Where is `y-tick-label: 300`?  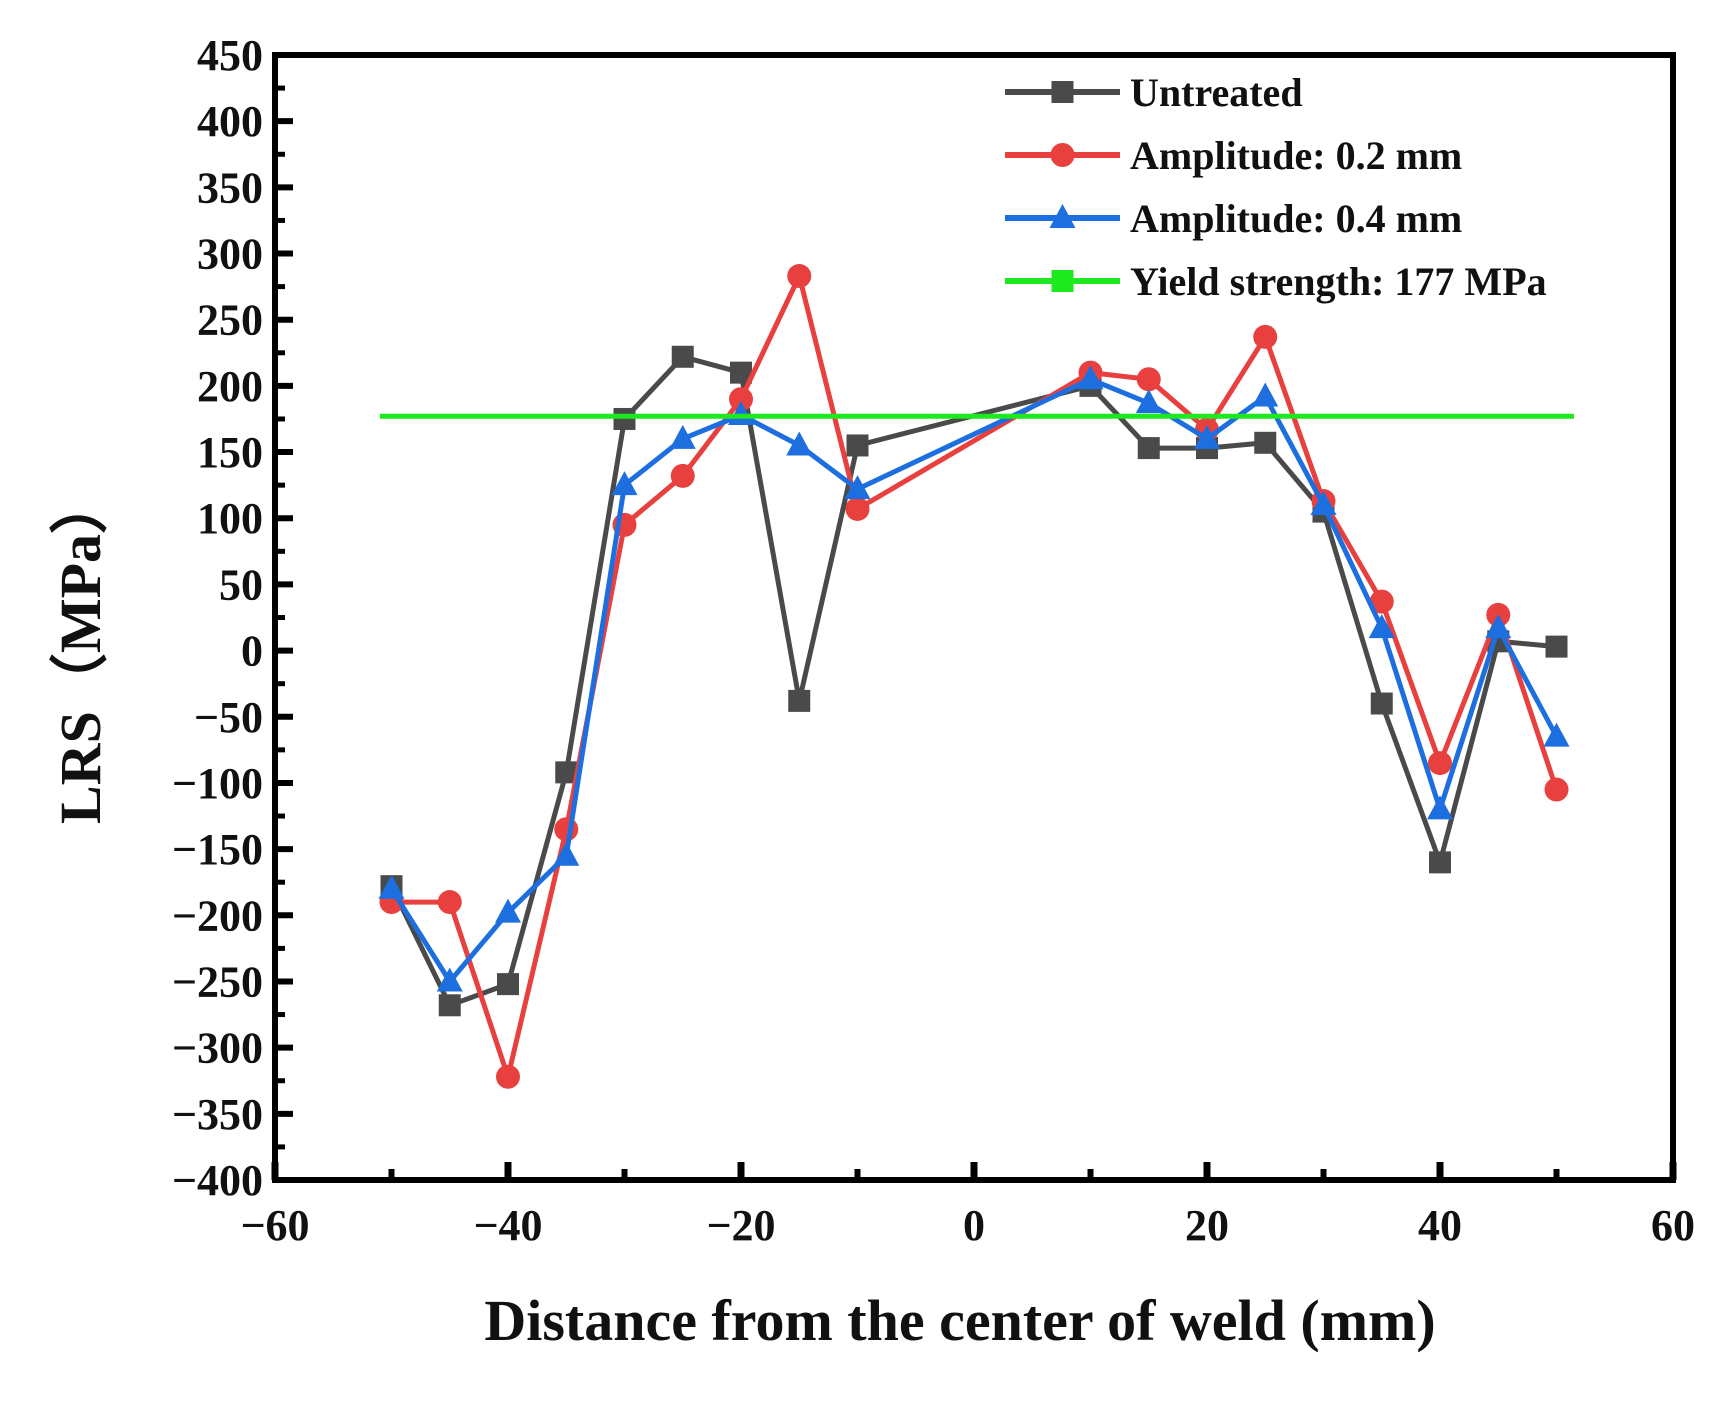
y-tick-label: 300 is located at coordinates (230, 254).